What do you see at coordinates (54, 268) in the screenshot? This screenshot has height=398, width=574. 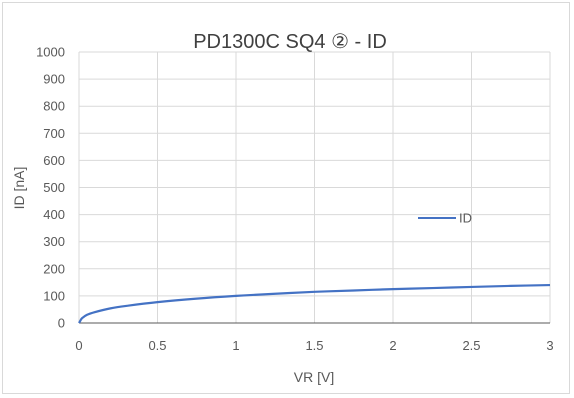 I see `y-tick-label: 200` at bounding box center [54, 268].